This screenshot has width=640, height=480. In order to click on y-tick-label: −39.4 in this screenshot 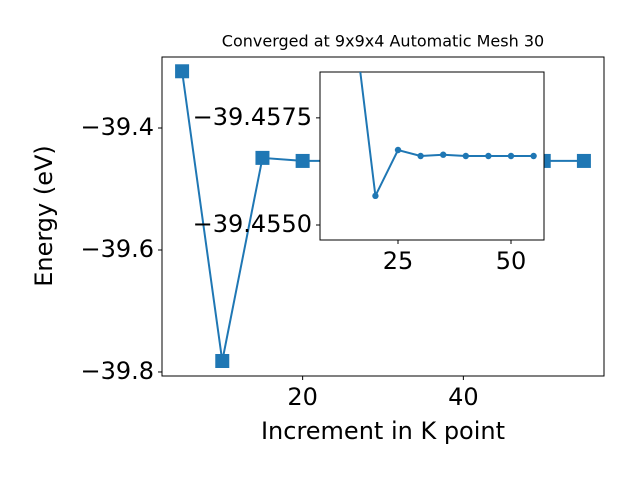, I will do `click(117, 127)`.